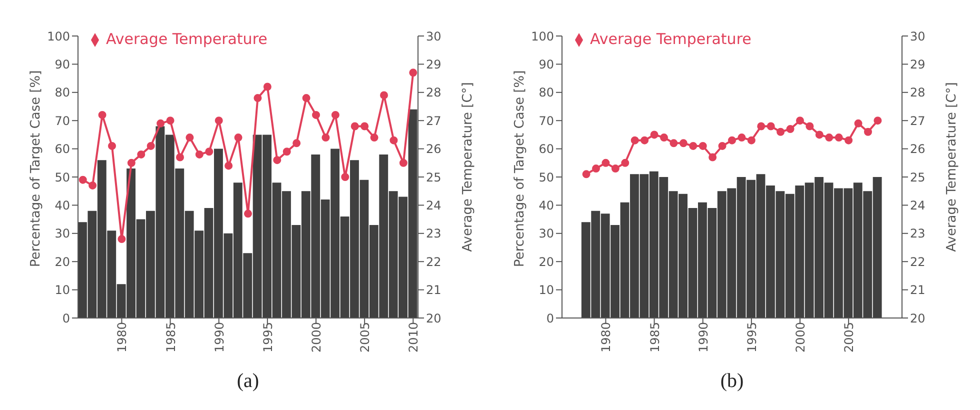  I want to click on y-tick-label: 50, so click(62, 177).